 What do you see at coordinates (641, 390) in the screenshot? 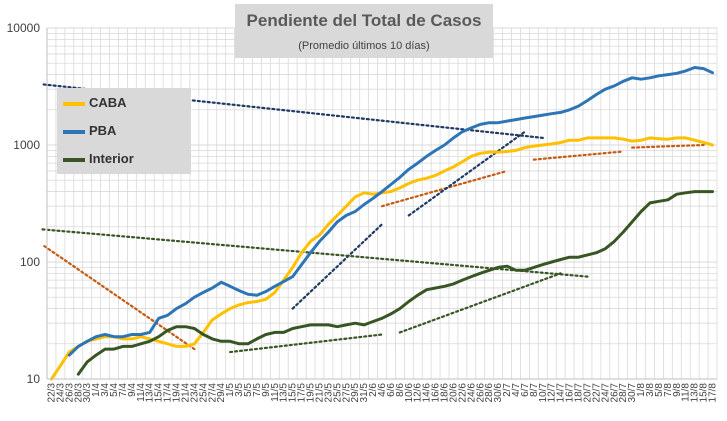
I see `x-tick-label: 1/8` at bounding box center [641, 390].